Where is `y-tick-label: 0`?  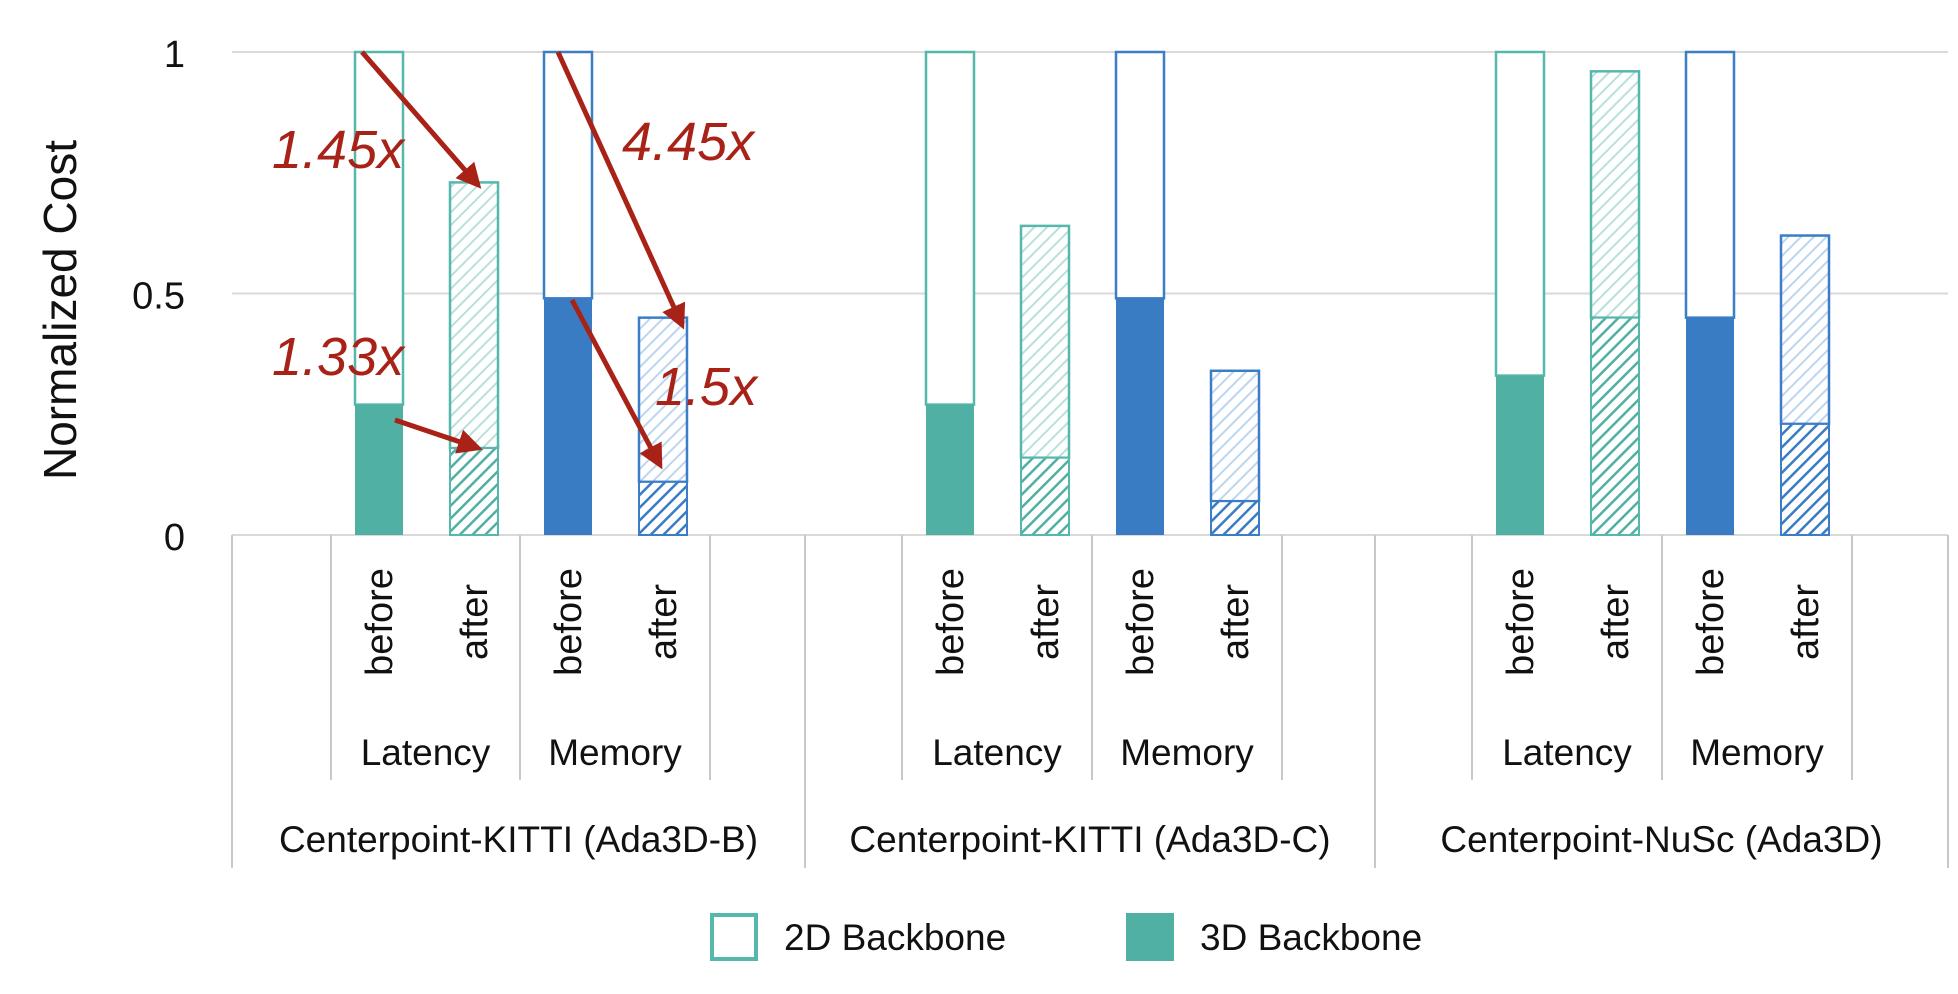
y-tick-label: 0 is located at coordinates (174, 538).